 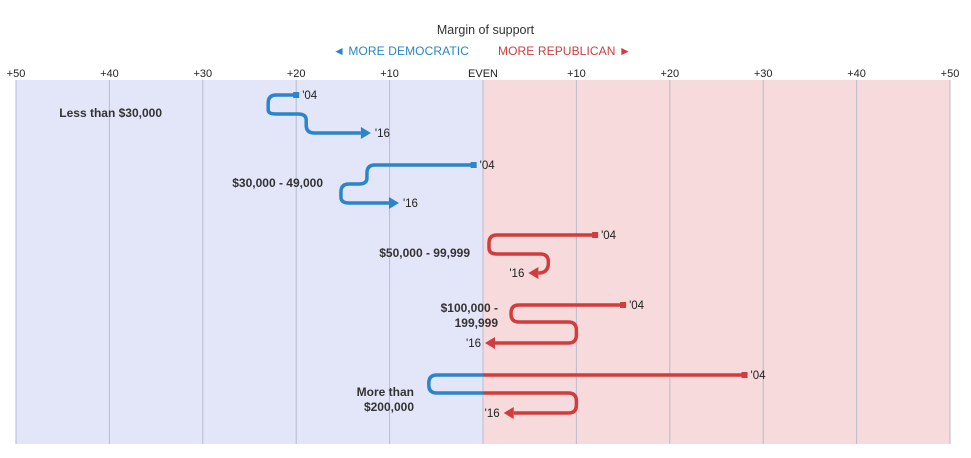 What do you see at coordinates (469, 308) in the screenshot?
I see `group-label: $100,000 -` at bounding box center [469, 308].